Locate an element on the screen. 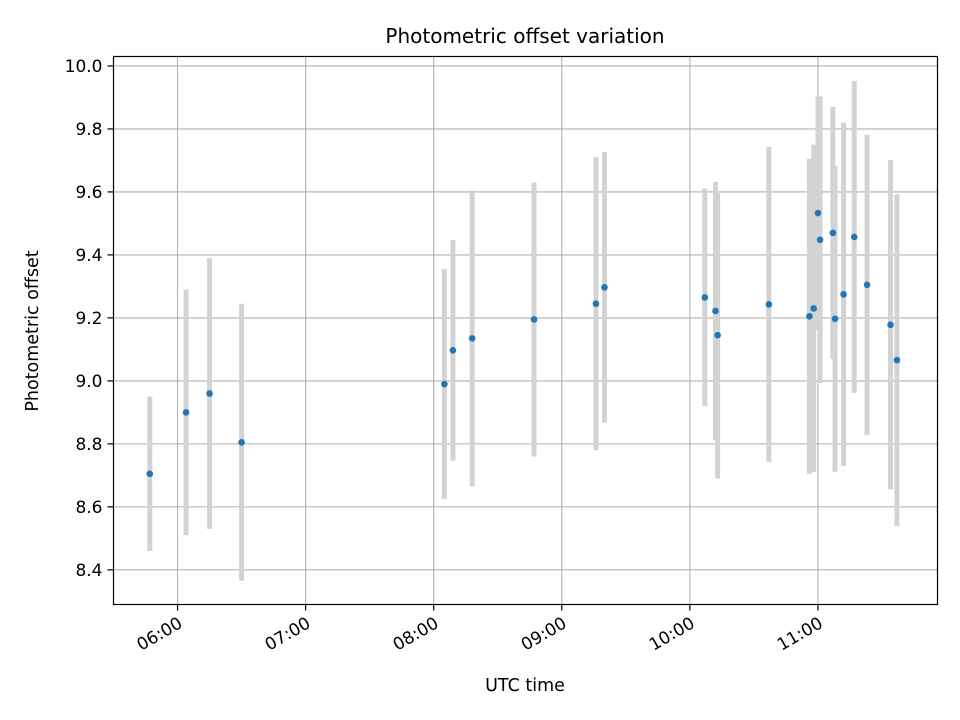 The width and height of the screenshot is (960, 720). x-tick: 08:00 is located at coordinates (416, 630).